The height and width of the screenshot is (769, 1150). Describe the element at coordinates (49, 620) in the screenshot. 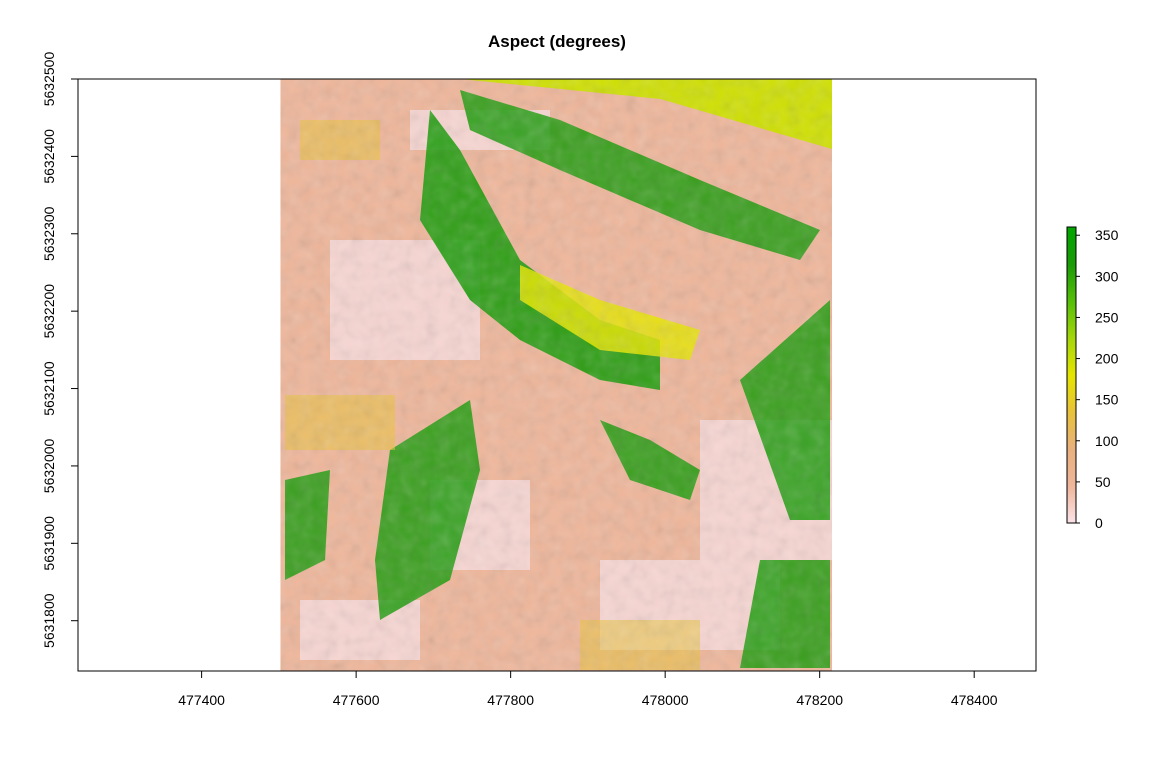

I see `y-tick-label: 5631800` at that location.